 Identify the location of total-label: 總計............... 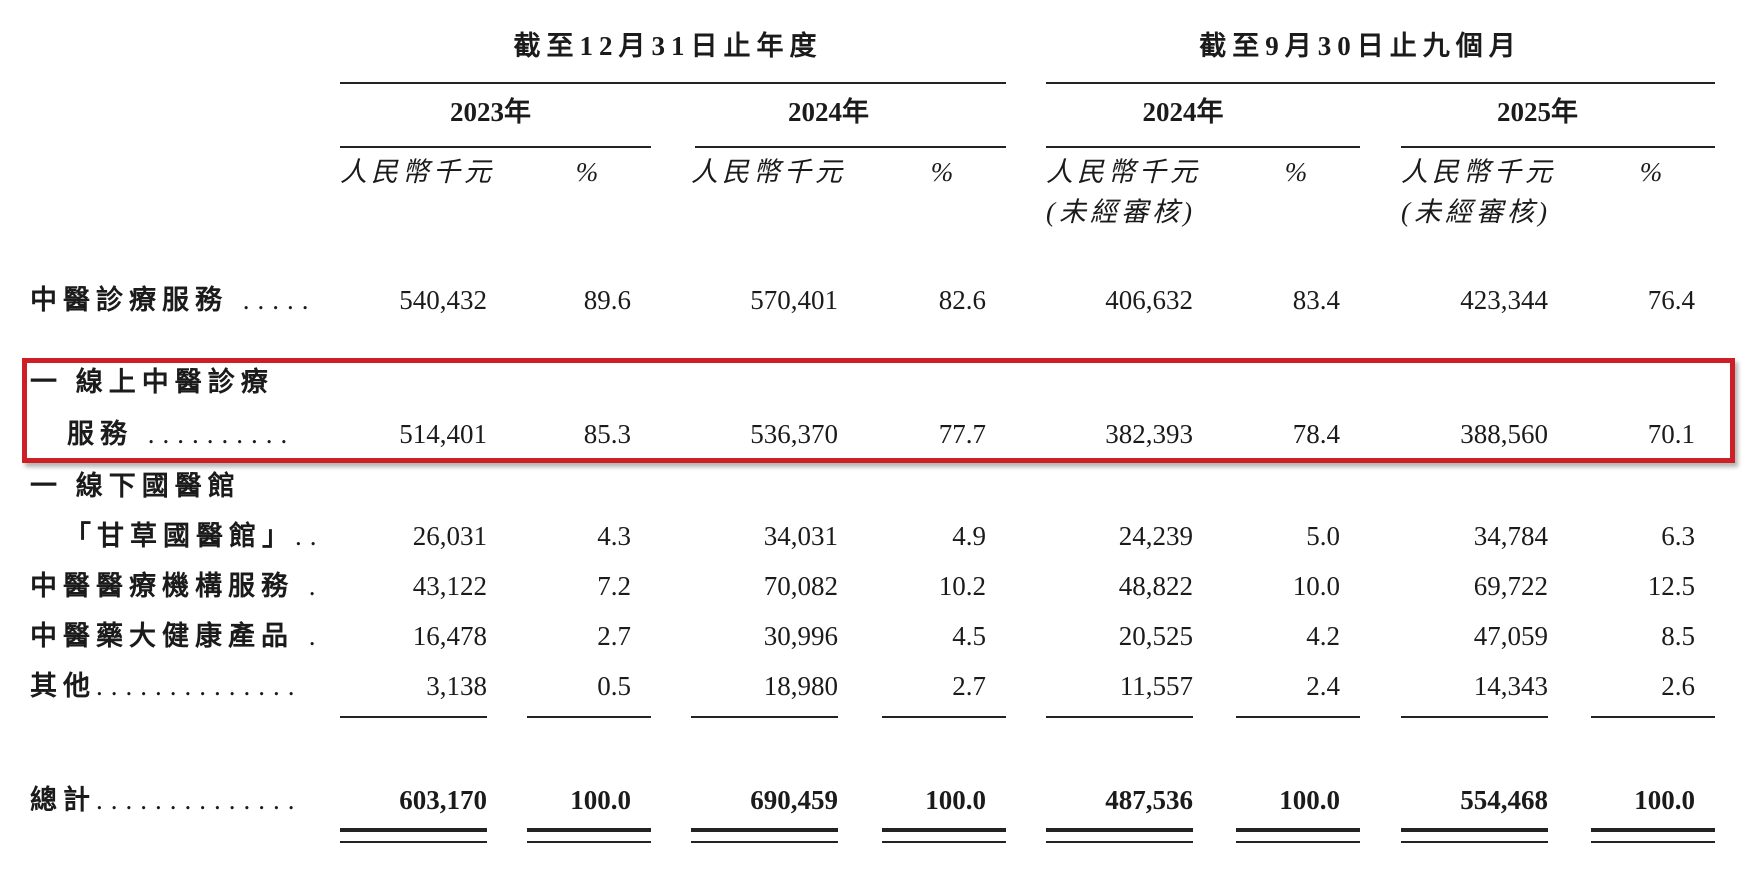
(166, 800).